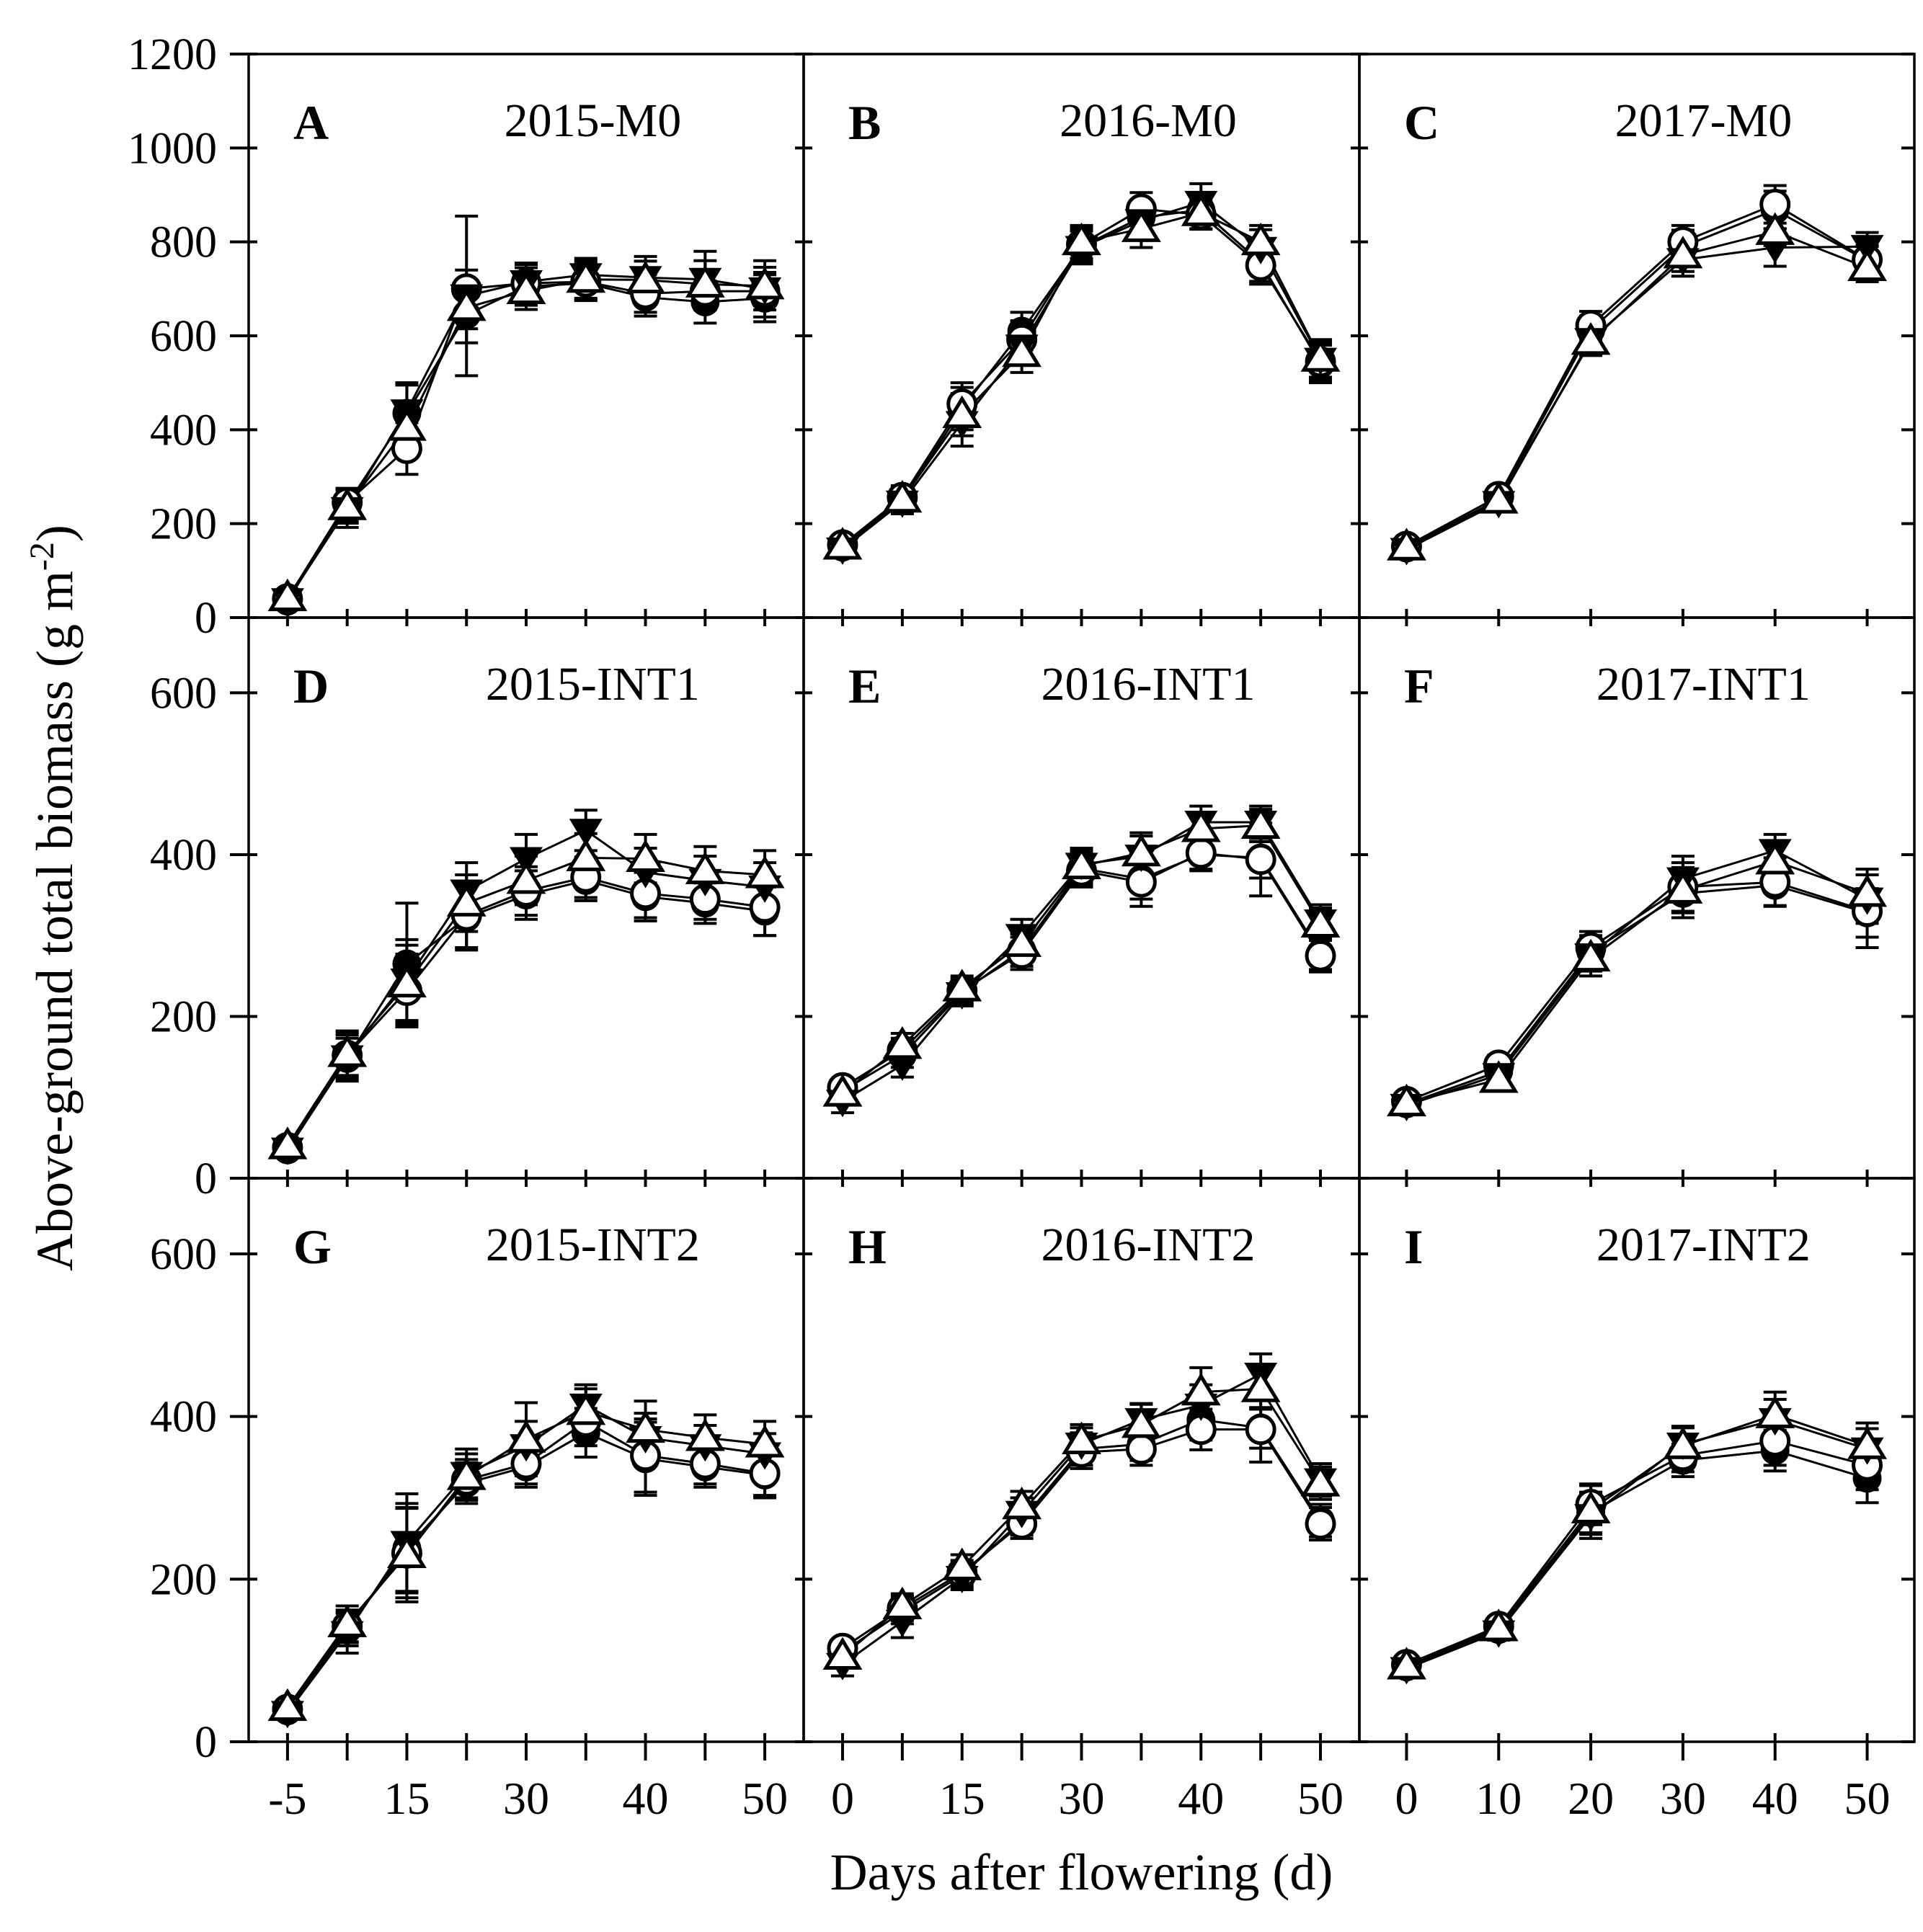 This screenshot has width=1923, height=1932. Describe the element at coordinates (183, 1254) in the screenshot. I see `y-tick-label: 600` at that location.